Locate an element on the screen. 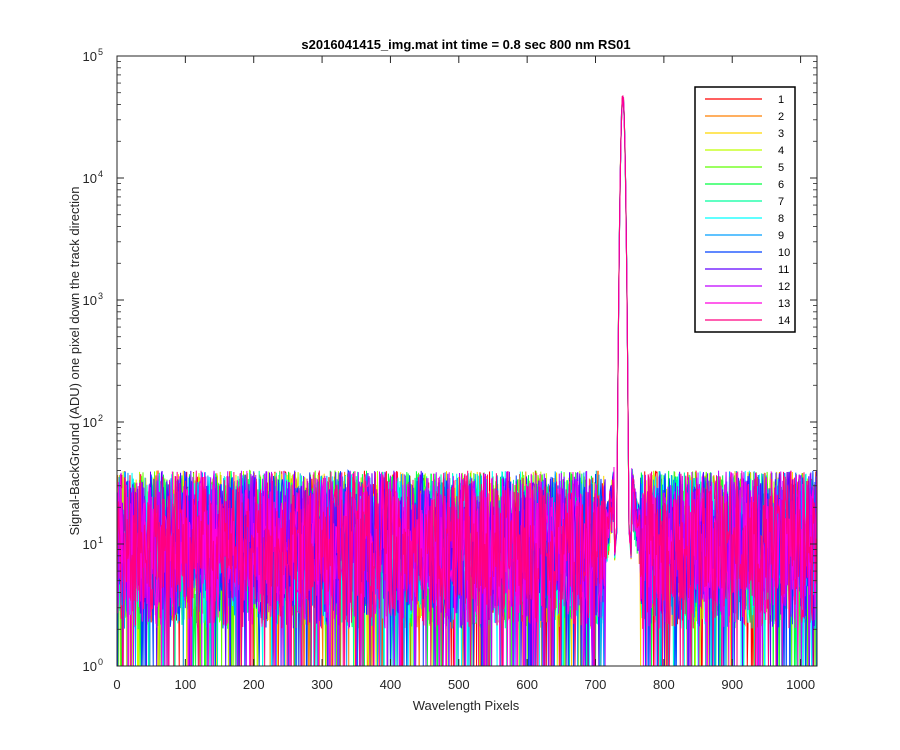 The image size is (900, 750). legend-label-13: 13 is located at coordinates (784, 304).